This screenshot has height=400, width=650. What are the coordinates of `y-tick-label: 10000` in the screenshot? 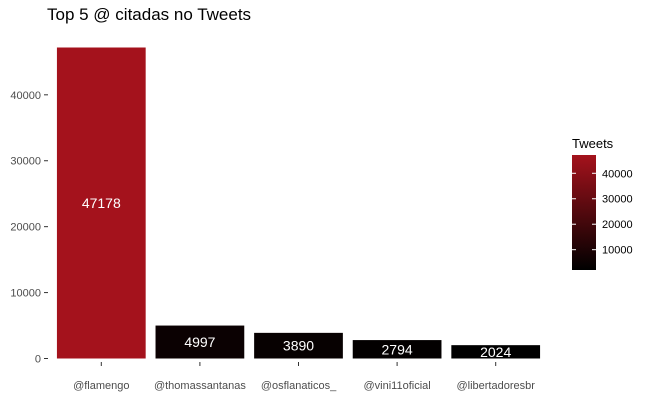 It's located at (25, 294).